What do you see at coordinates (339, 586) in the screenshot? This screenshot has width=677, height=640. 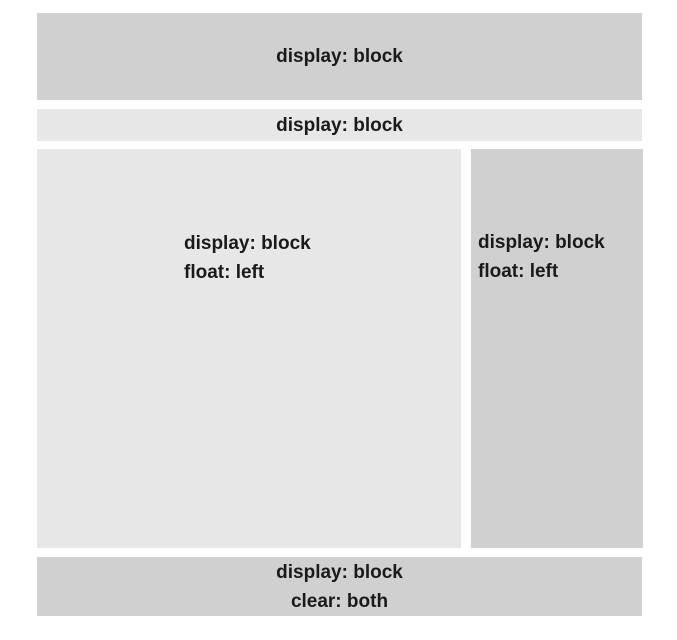 I see `footer-clear-block: display: block clear: both` at bounding box center [339, 586].